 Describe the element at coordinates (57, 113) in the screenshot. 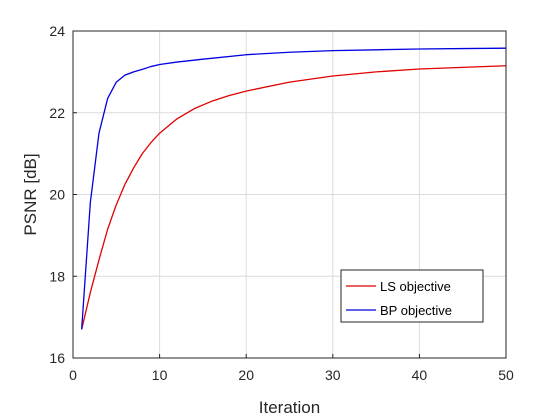

I see `y-tick-label: 22` at that location.